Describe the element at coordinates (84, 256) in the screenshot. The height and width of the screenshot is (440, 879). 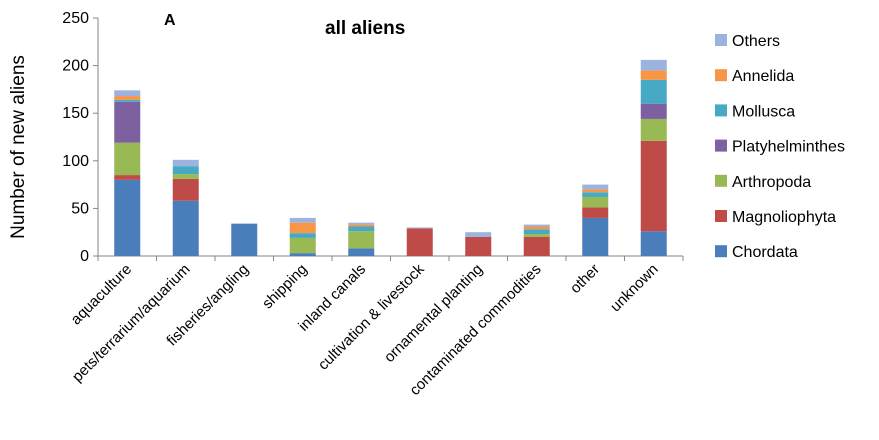
I see `y-tick-label: 0` at that location.